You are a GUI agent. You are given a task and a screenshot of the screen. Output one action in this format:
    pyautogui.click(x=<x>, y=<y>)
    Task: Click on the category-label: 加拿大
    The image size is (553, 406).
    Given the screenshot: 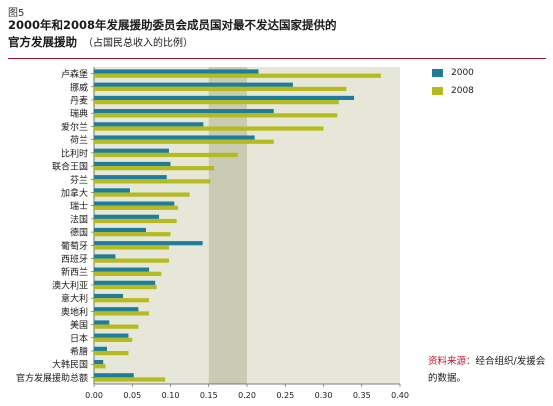 What is the action you would take?
    pyautogui.click(x=74, y=193)
    